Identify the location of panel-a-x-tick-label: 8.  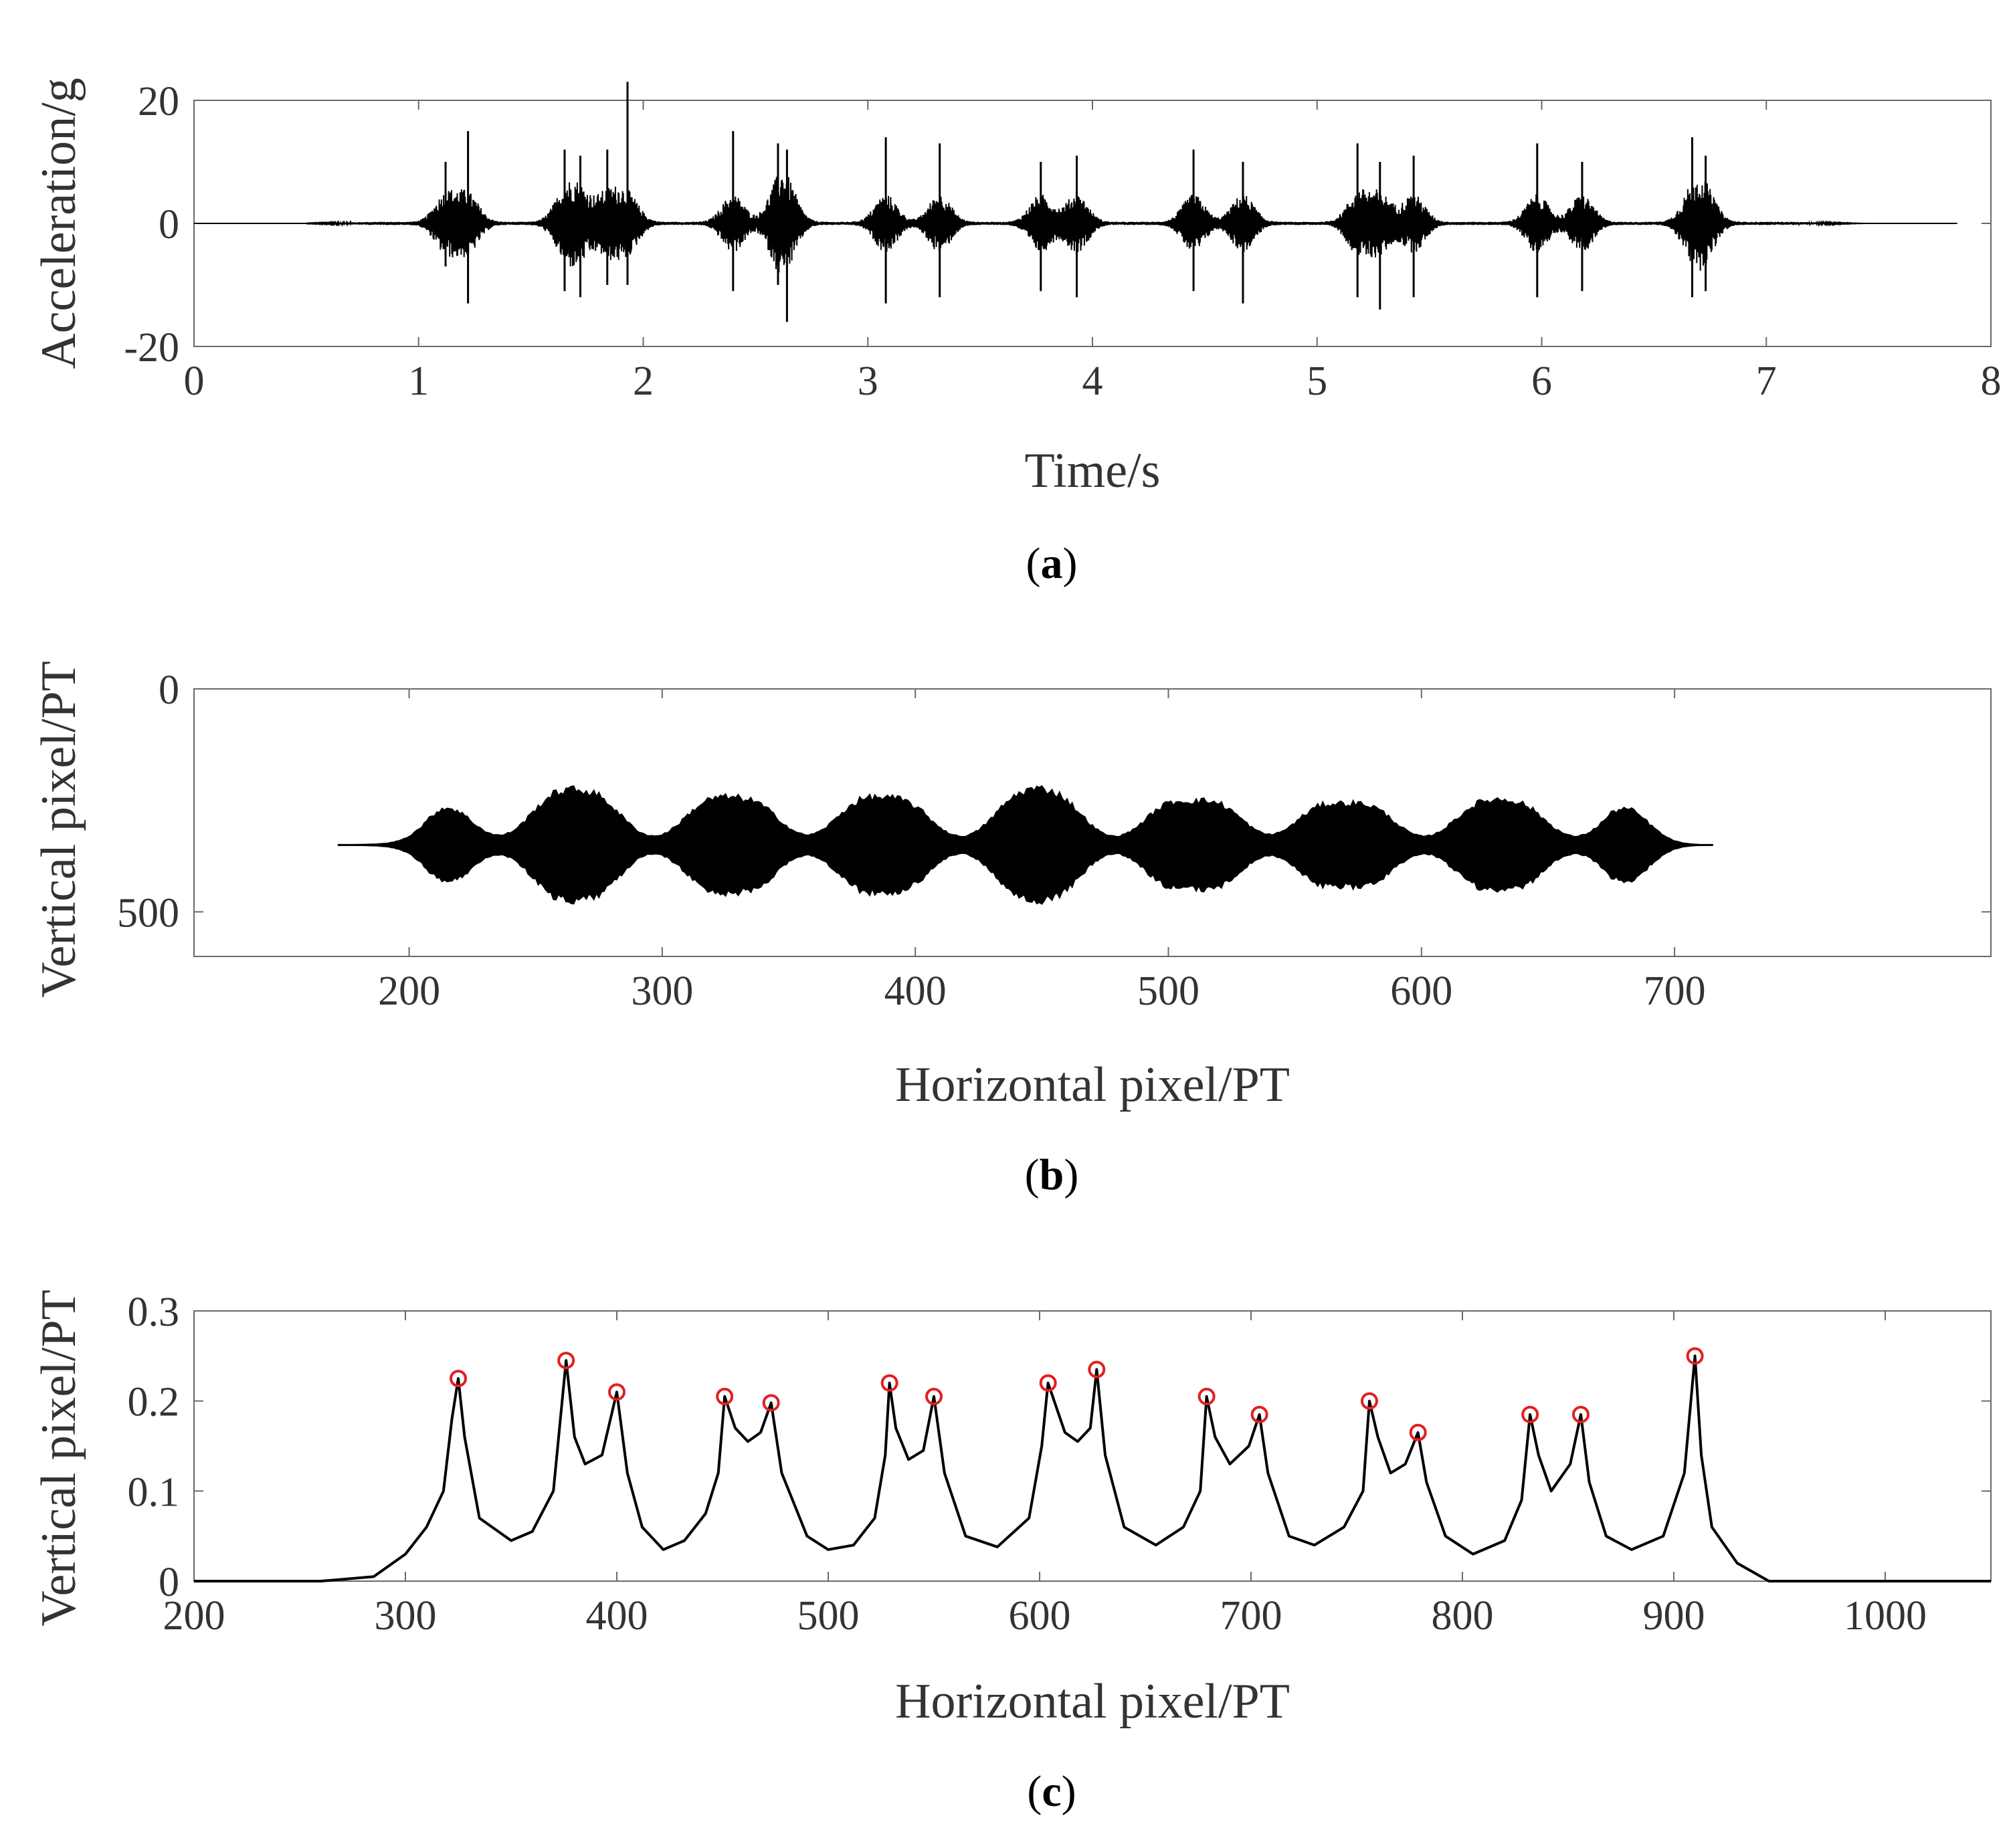
(1991, 381).